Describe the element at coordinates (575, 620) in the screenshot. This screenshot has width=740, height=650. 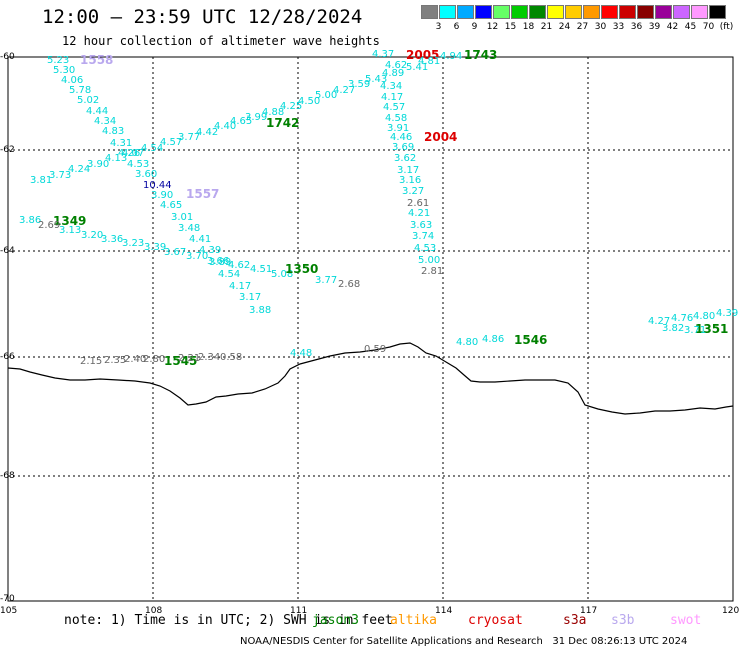
I see `satellite-label-s3a: s3a` at that location.